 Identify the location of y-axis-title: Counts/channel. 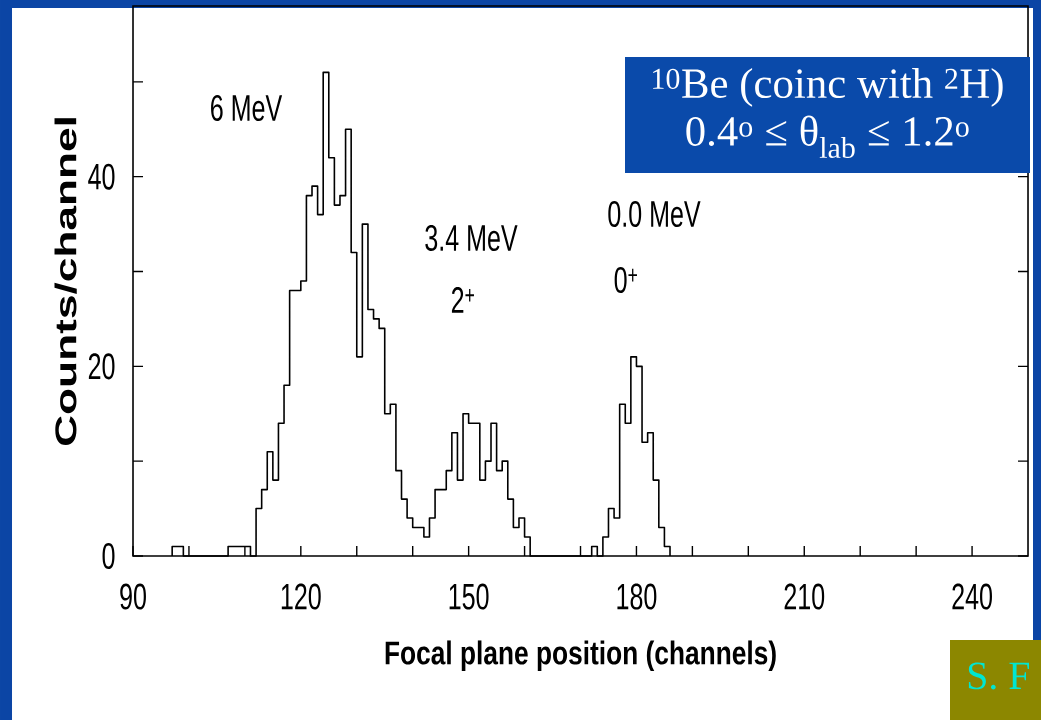
(65, 282).